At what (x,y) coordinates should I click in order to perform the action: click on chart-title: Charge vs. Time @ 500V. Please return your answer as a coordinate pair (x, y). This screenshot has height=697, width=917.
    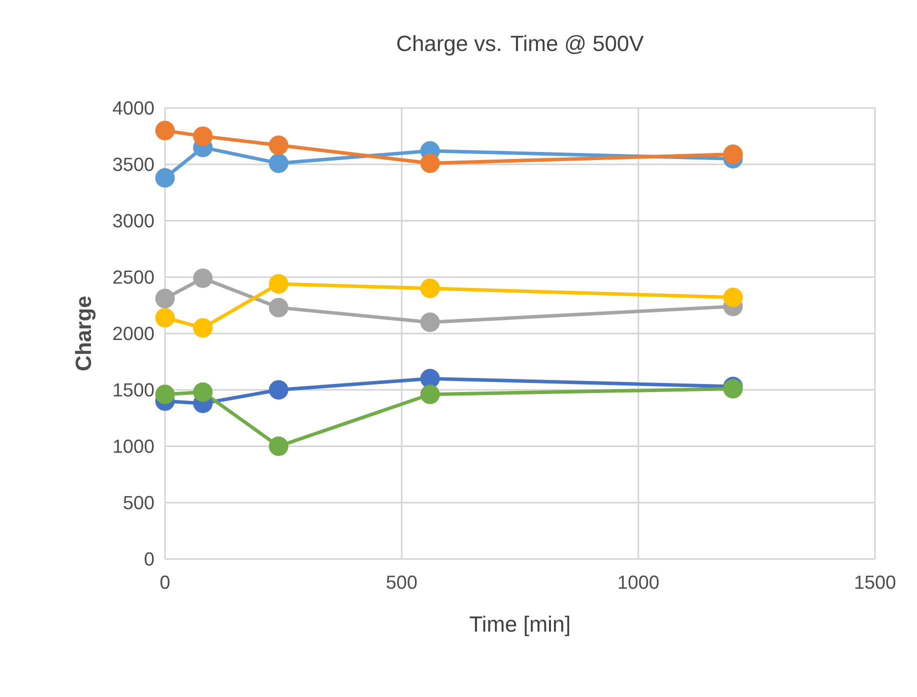
    Looking at the image, I should click on (520, 45).